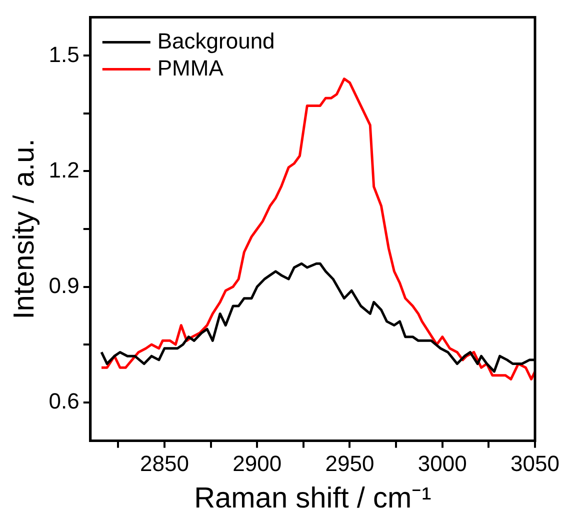 This screenshot has width=565, height=521. I want to click on y-tick-label: 0.6, so click(64, 401).